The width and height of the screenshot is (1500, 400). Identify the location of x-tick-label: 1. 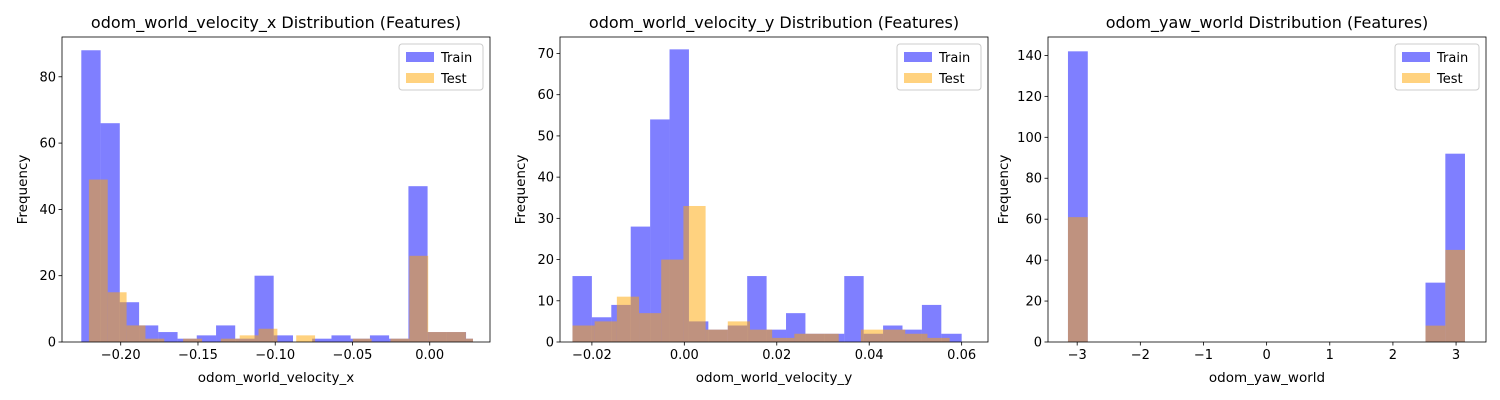
(1330, 355).